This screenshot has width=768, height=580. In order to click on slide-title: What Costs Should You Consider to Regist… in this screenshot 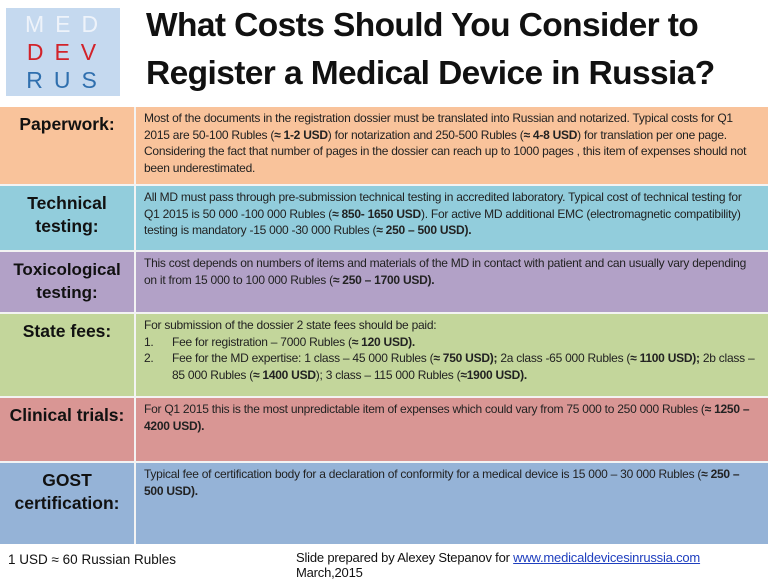, I will do `click(456, 50)`.